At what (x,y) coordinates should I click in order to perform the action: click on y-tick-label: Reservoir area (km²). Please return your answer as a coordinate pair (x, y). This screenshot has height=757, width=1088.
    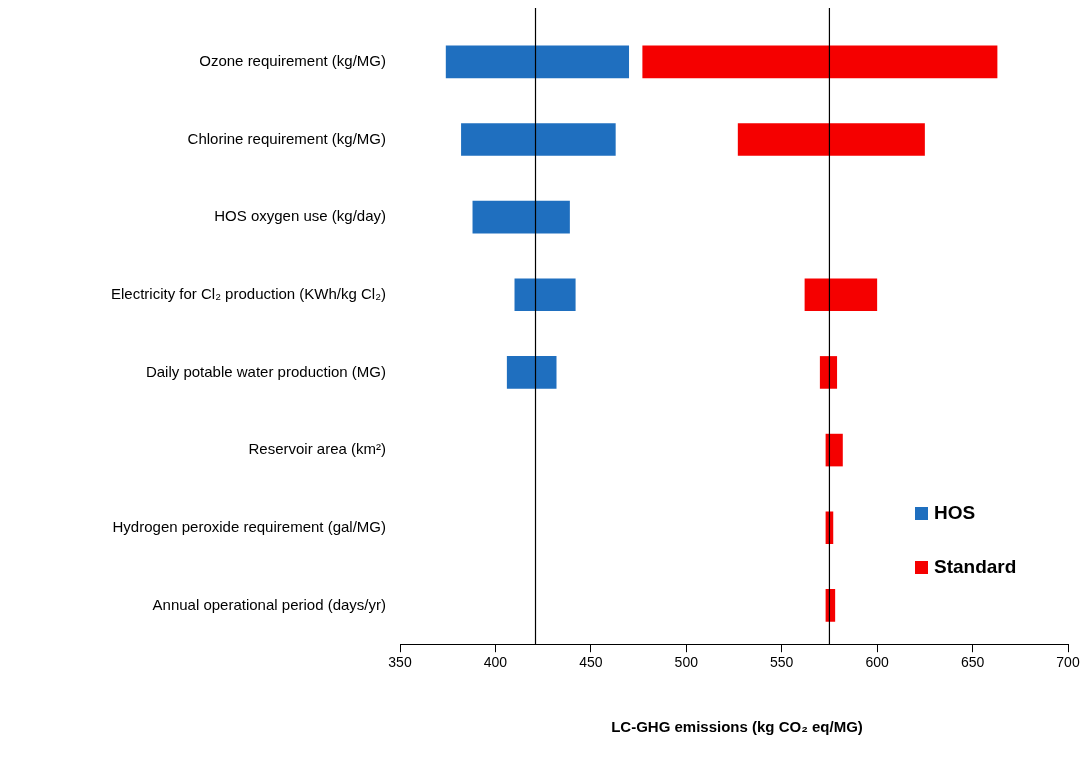
    Looking at the image, I should click on (317, 449).